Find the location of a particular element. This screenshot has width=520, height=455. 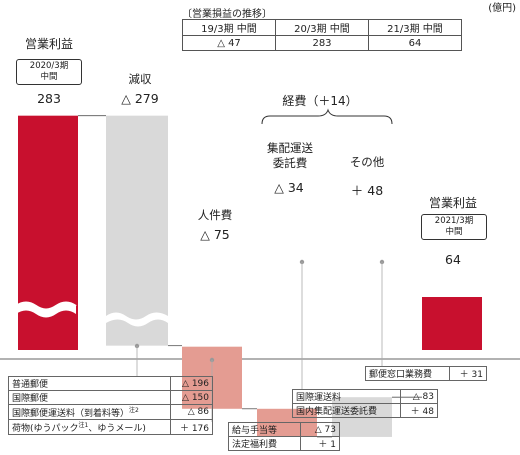

breakdown-label: 荷物(ゆうパック is located at coordinates (45, 429).